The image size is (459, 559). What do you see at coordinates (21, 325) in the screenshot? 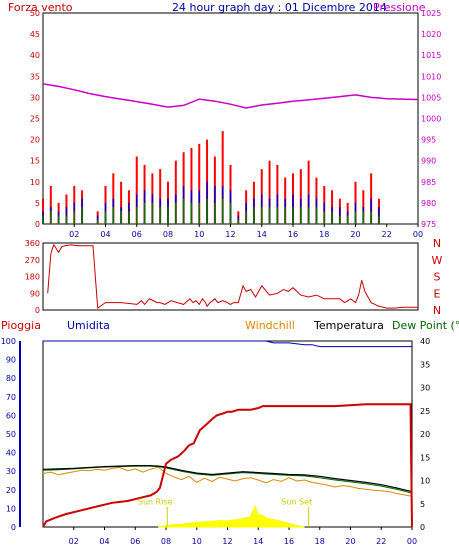
I see `rain-label: Pioggia` at bounding box center [21, 325].